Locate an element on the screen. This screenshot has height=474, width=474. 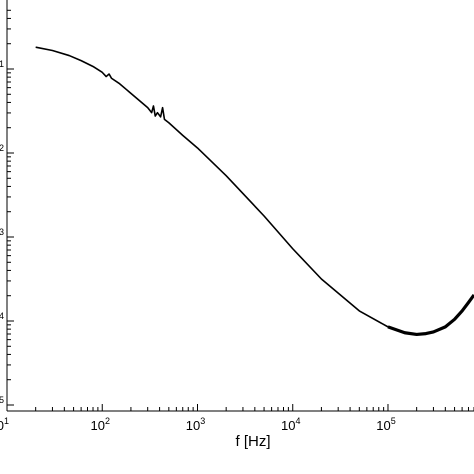
y-tick-label: 1 is located at coordinates (2, 64).